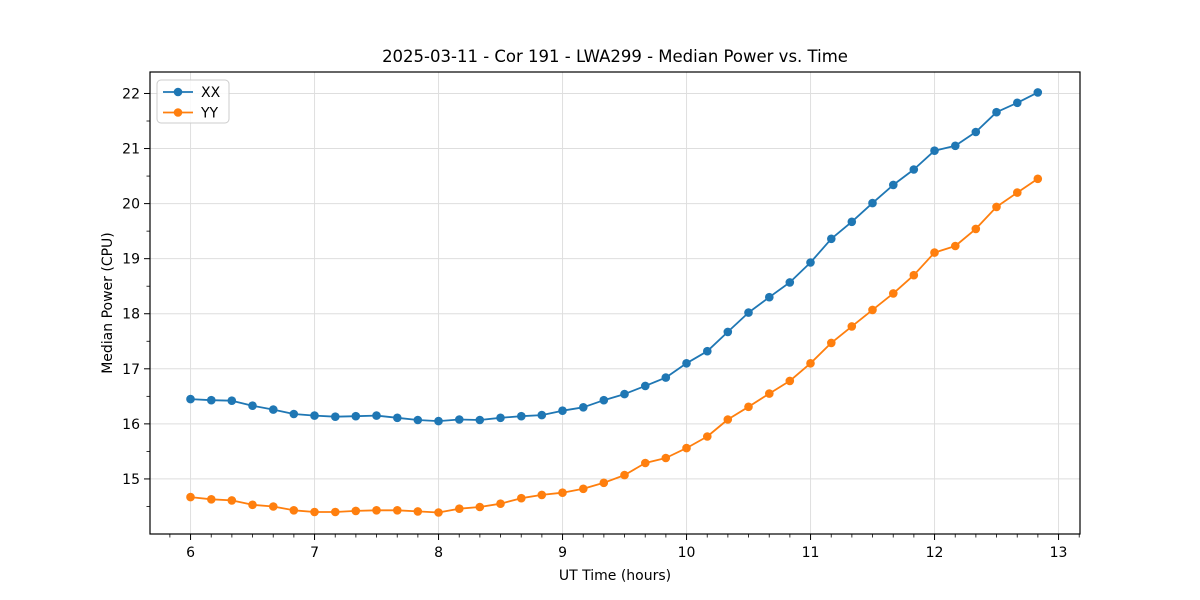  I want to click on legend-label: YY, so click(209, 114).